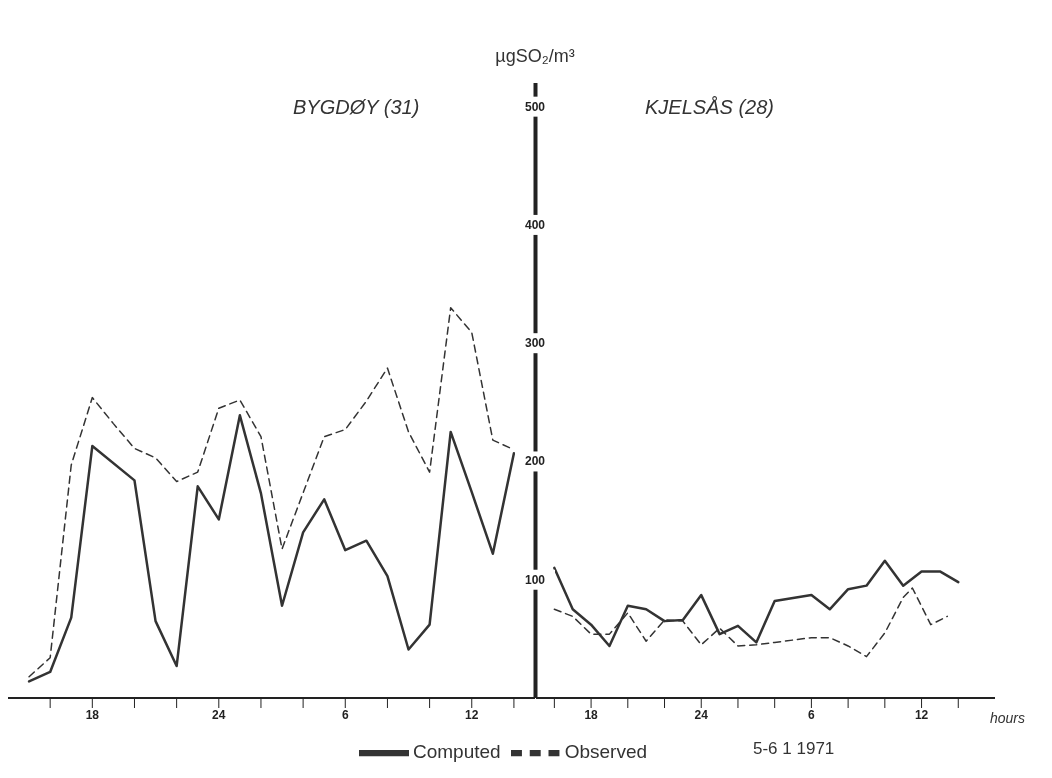 This screenshot has width=1052, height=778. I want to click on legend-label: Observed, so click(606, 752).